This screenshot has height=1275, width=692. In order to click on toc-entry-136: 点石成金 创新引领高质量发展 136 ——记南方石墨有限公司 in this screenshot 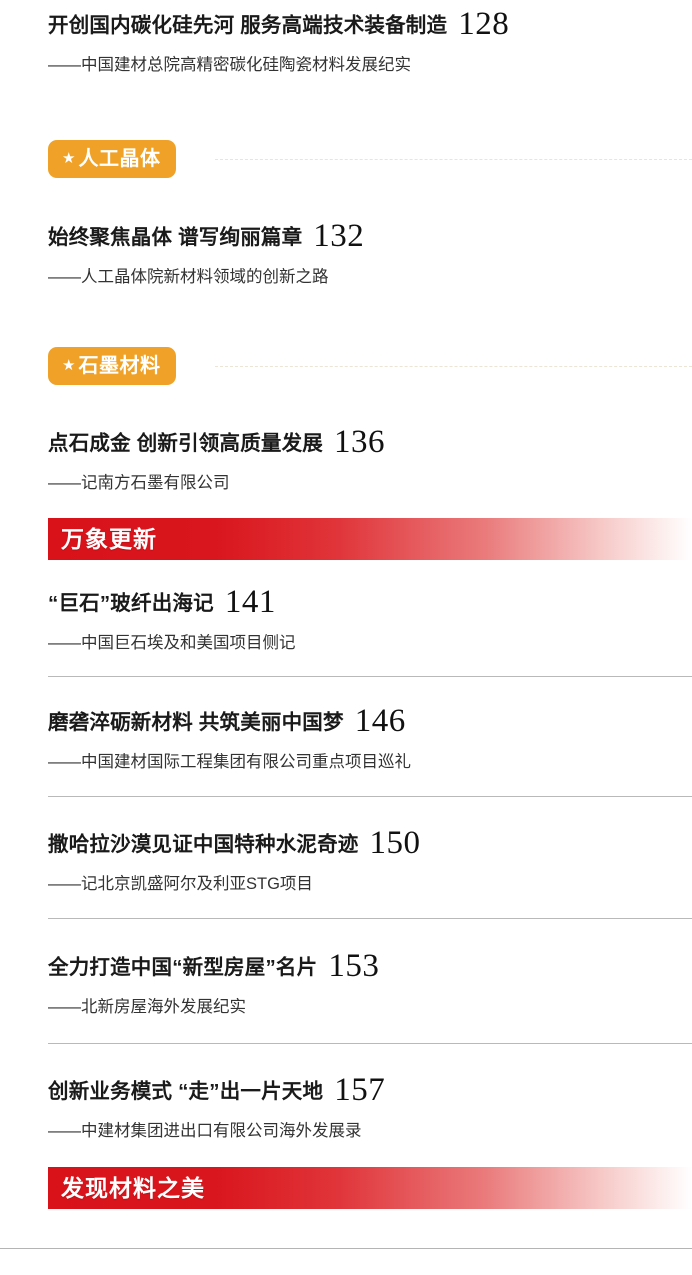, I will do `click(216, 458)`.